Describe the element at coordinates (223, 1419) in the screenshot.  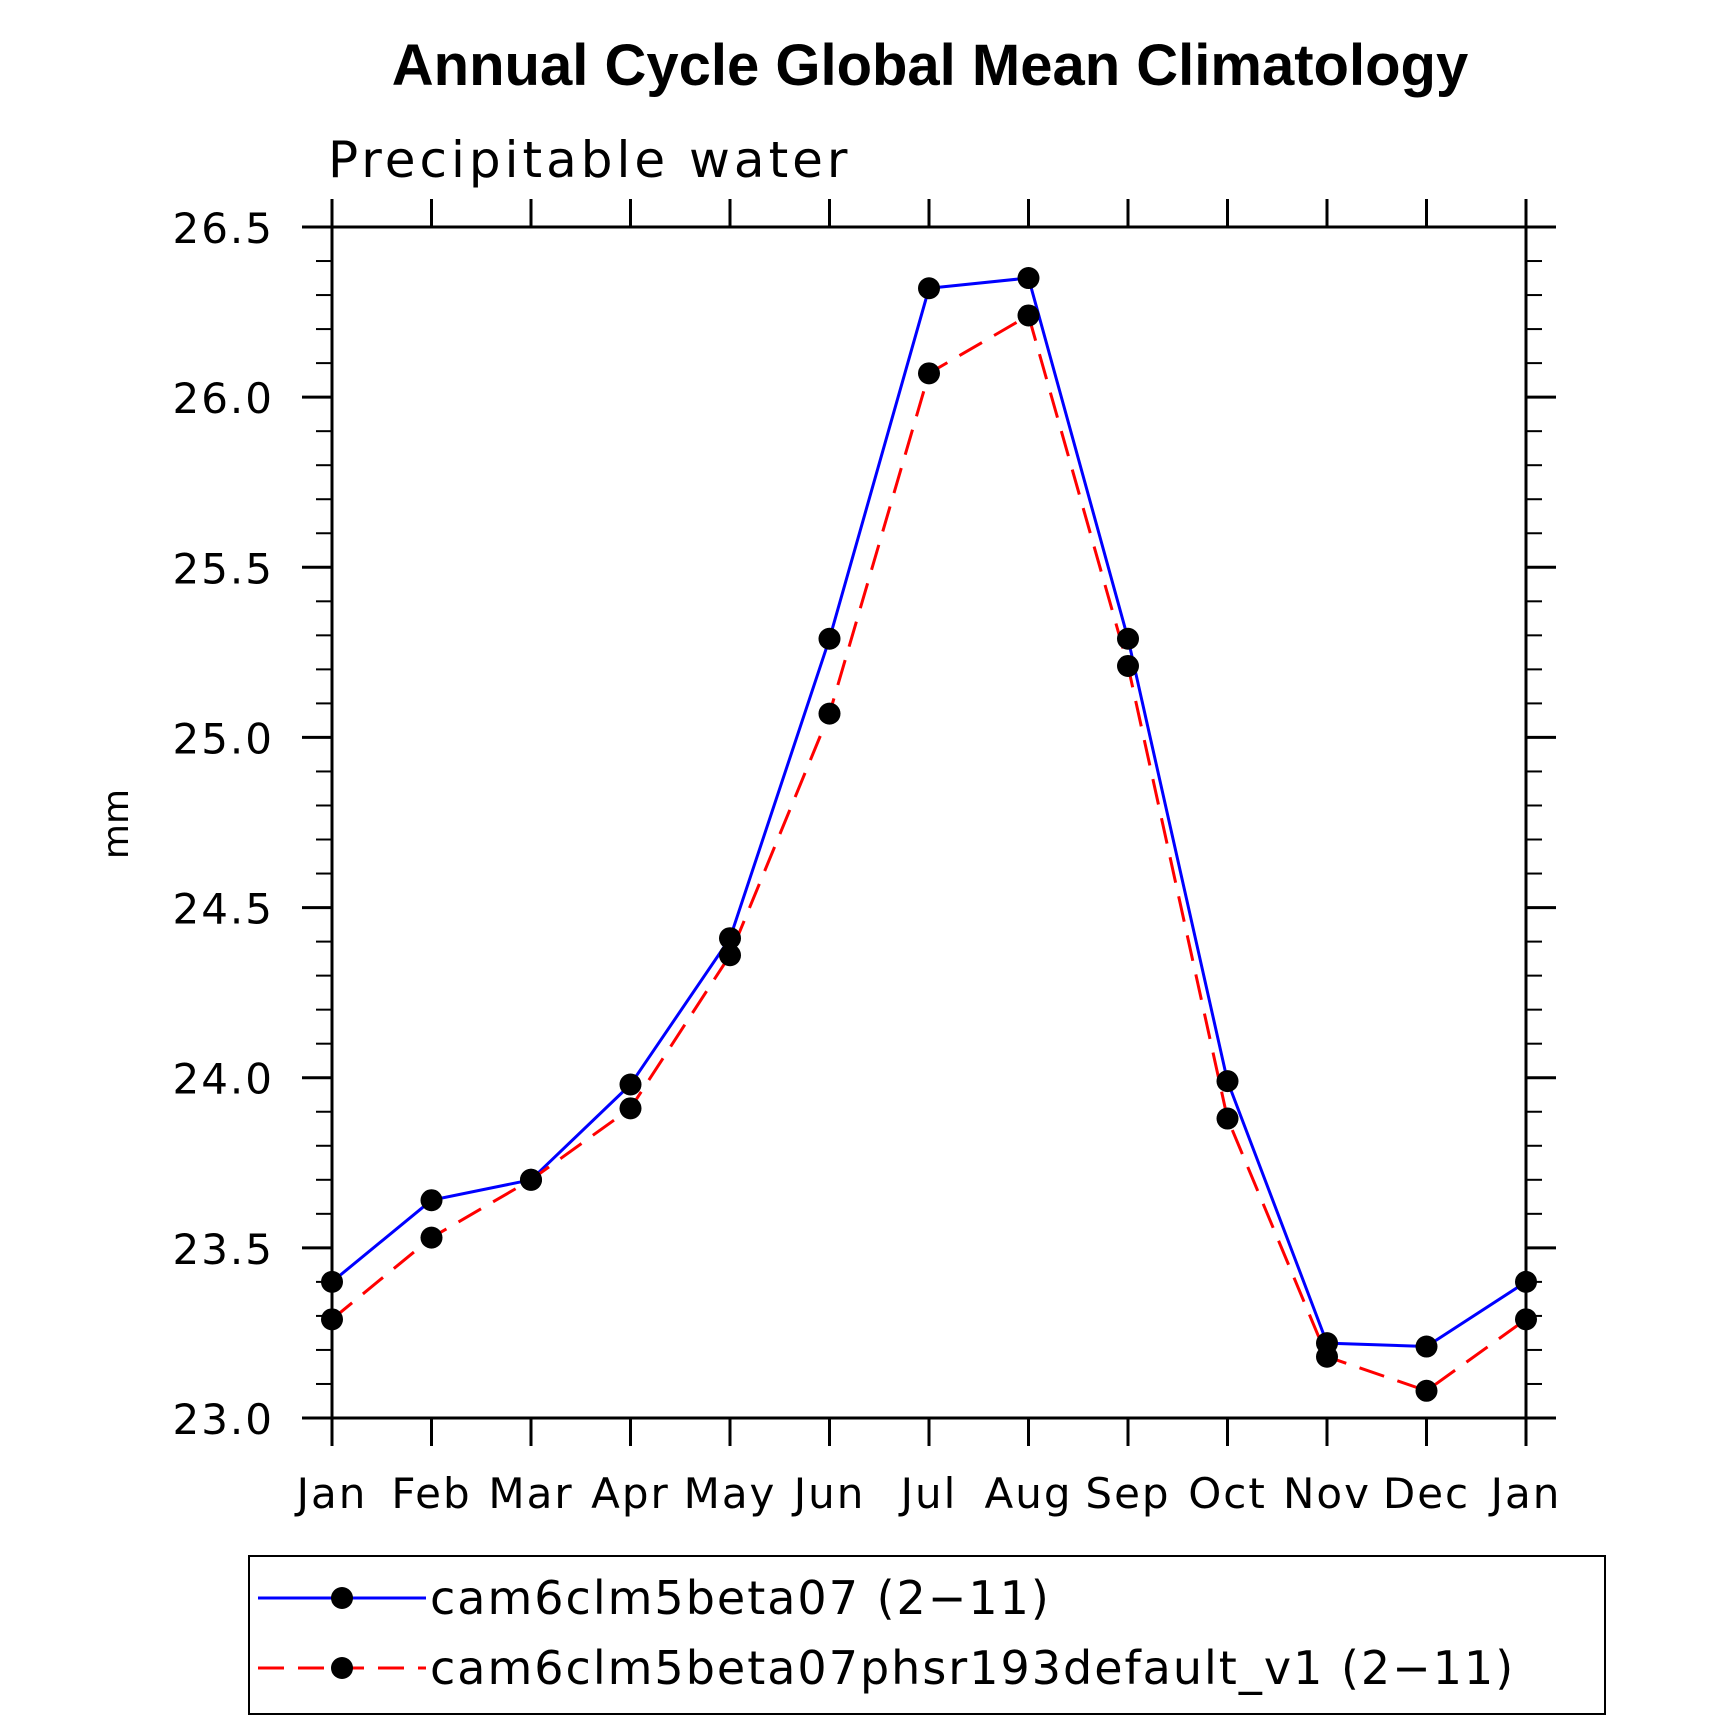
I see `y-tick-label: 23.0` at that location.